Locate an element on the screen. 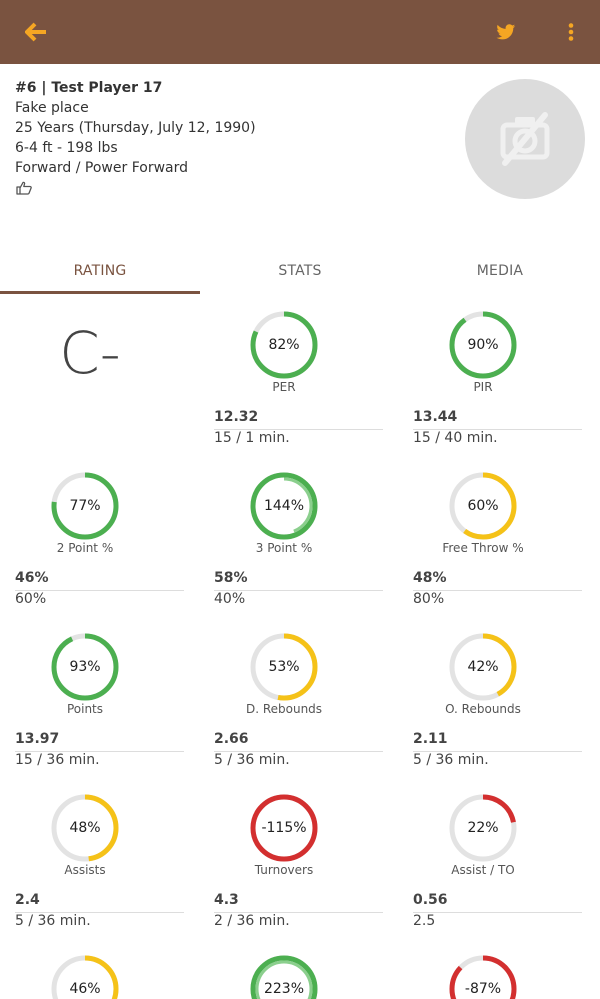 The width and height of the screenshot is (600, 999). stat-label: PER is located at coordinates (284, 387).